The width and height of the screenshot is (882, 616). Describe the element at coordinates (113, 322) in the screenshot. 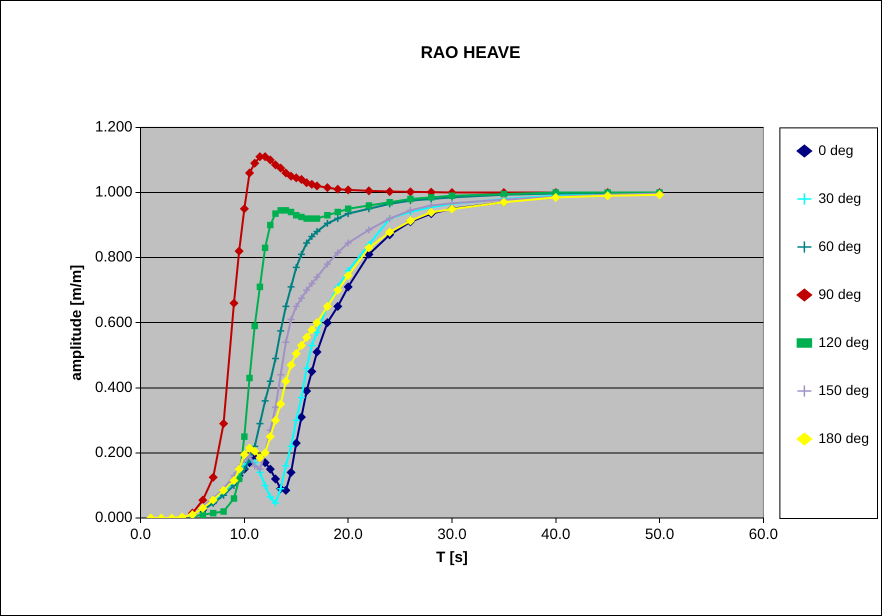

I see `y-tick-label: 0.600` at that location.